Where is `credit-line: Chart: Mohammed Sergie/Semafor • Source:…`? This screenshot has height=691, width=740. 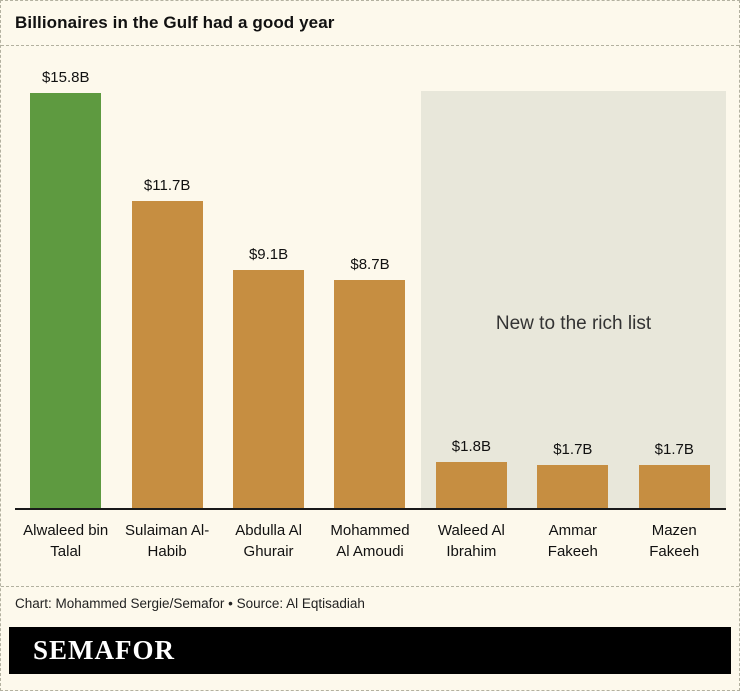 credit-line: Chart: Mohammed Sergie/Semafor • Source:… is located at coordinates (190, 603).